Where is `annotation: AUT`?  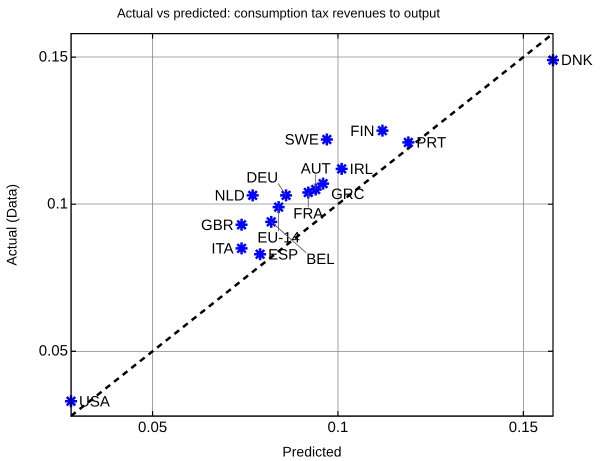
annotation: AUT is located at coordinates (315, 169).